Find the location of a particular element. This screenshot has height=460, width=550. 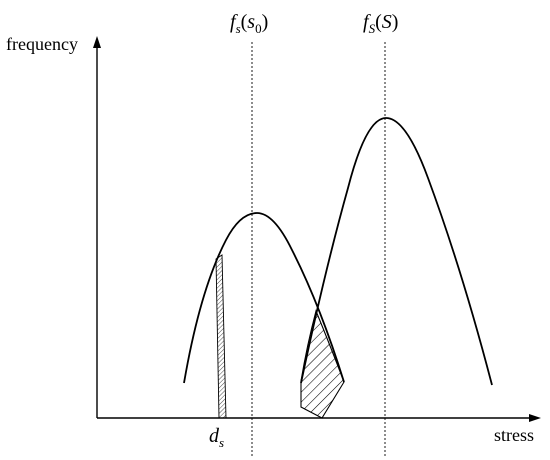

y-axis-arrowhead is located at coordinates (97, 42).